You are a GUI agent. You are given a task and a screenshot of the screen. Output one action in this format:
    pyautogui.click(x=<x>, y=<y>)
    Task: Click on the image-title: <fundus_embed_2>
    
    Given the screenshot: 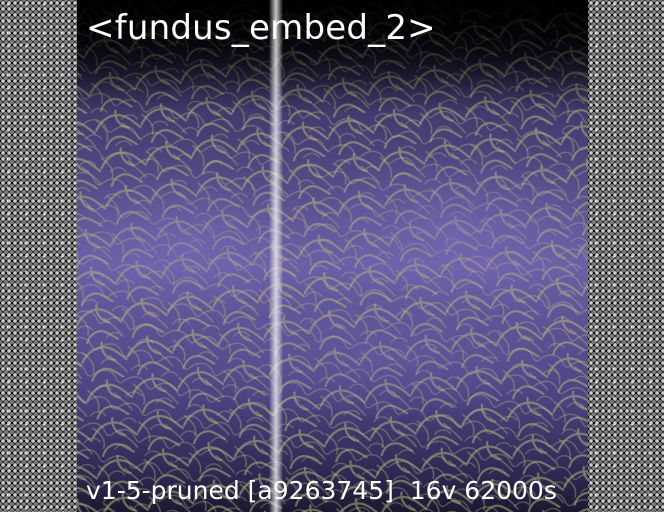 What is the action you would take?
    pyautogui.click(x=261, y=28)
    